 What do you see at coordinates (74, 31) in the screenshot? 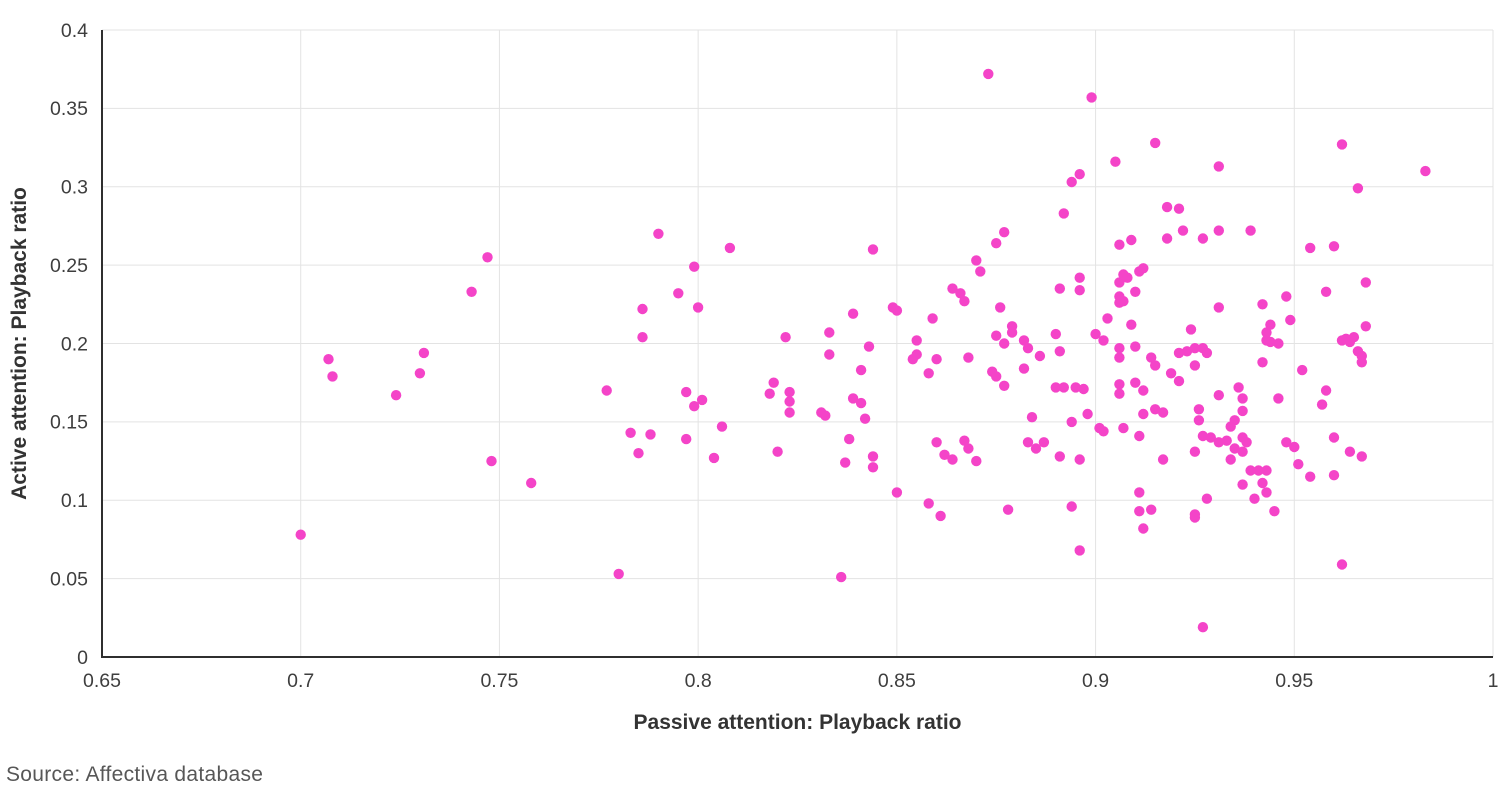
I see `y-tick-label: 0.4` at bounding box center [74, 31].